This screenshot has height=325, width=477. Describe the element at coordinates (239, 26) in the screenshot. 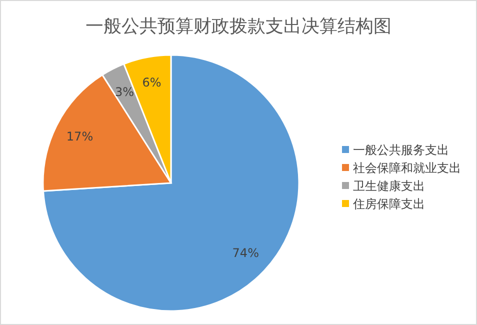

I see `chart-title: 一般公共预算财政拨款支出决算结构图` at that location.